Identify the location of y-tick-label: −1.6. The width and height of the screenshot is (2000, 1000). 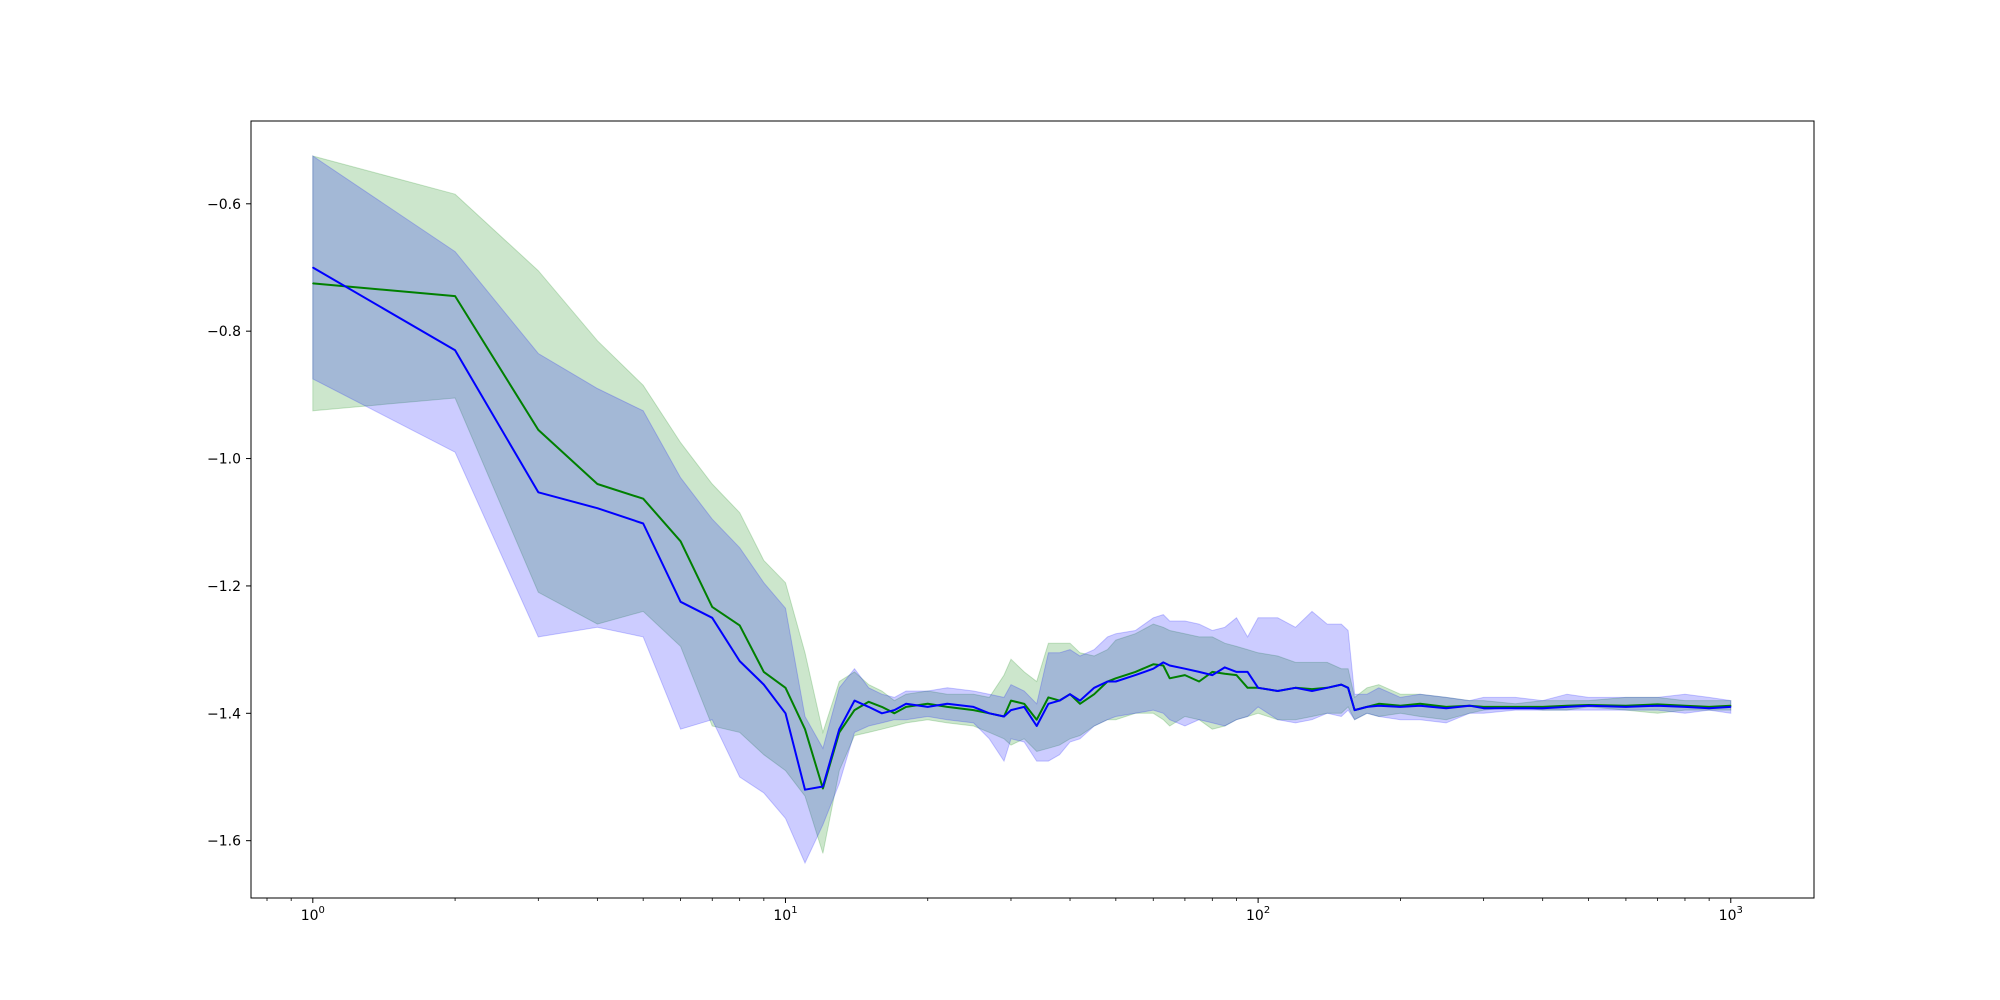
(224, 842).